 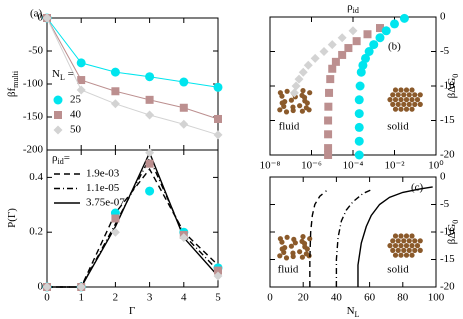 What do you see at coordinates (56, 74) in the screenshot?
I see `label-main: N` at bounding box center [56, 74].